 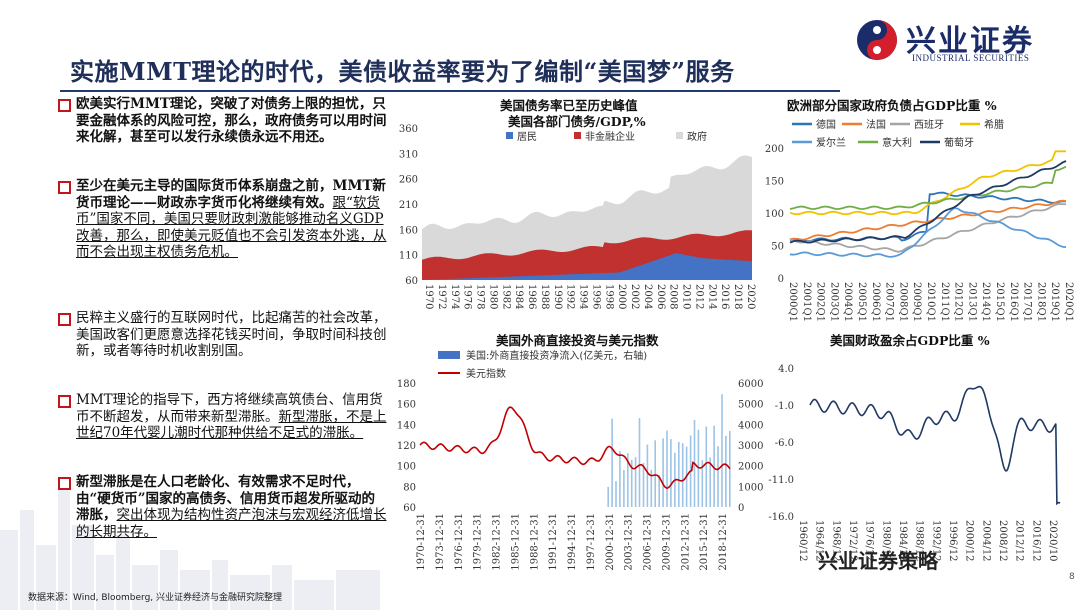 I want to click on y-tick-label: -1.0, so click(x=784, y=406).